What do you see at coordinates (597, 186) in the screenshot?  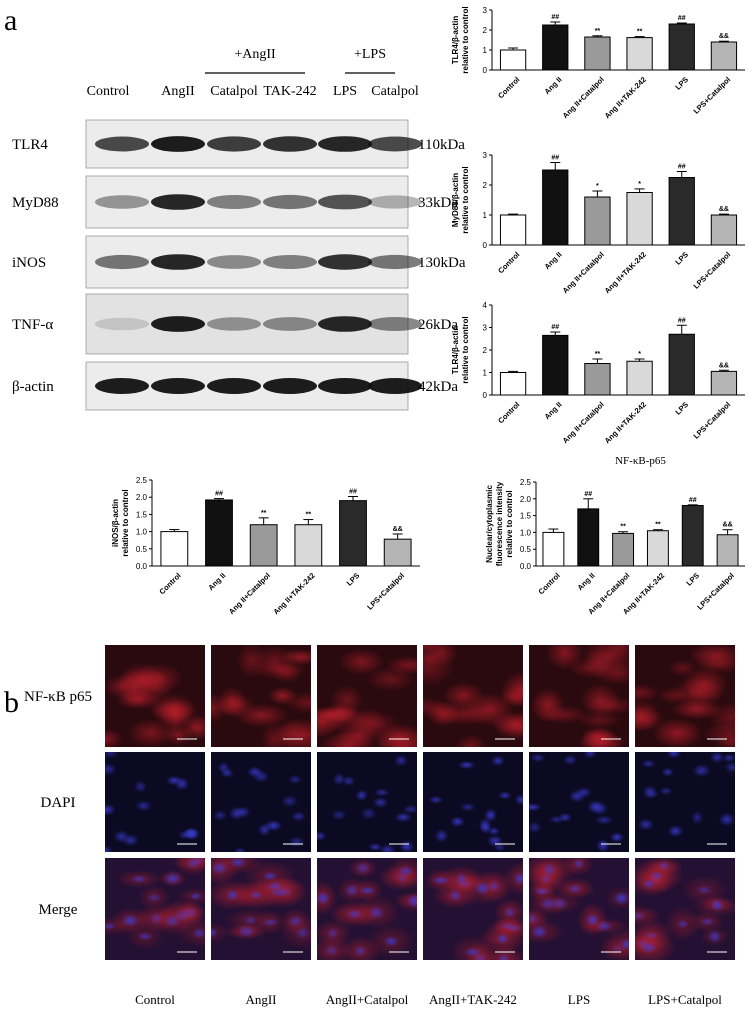 I see `significance-label: *` at bounding box center [597, 186].